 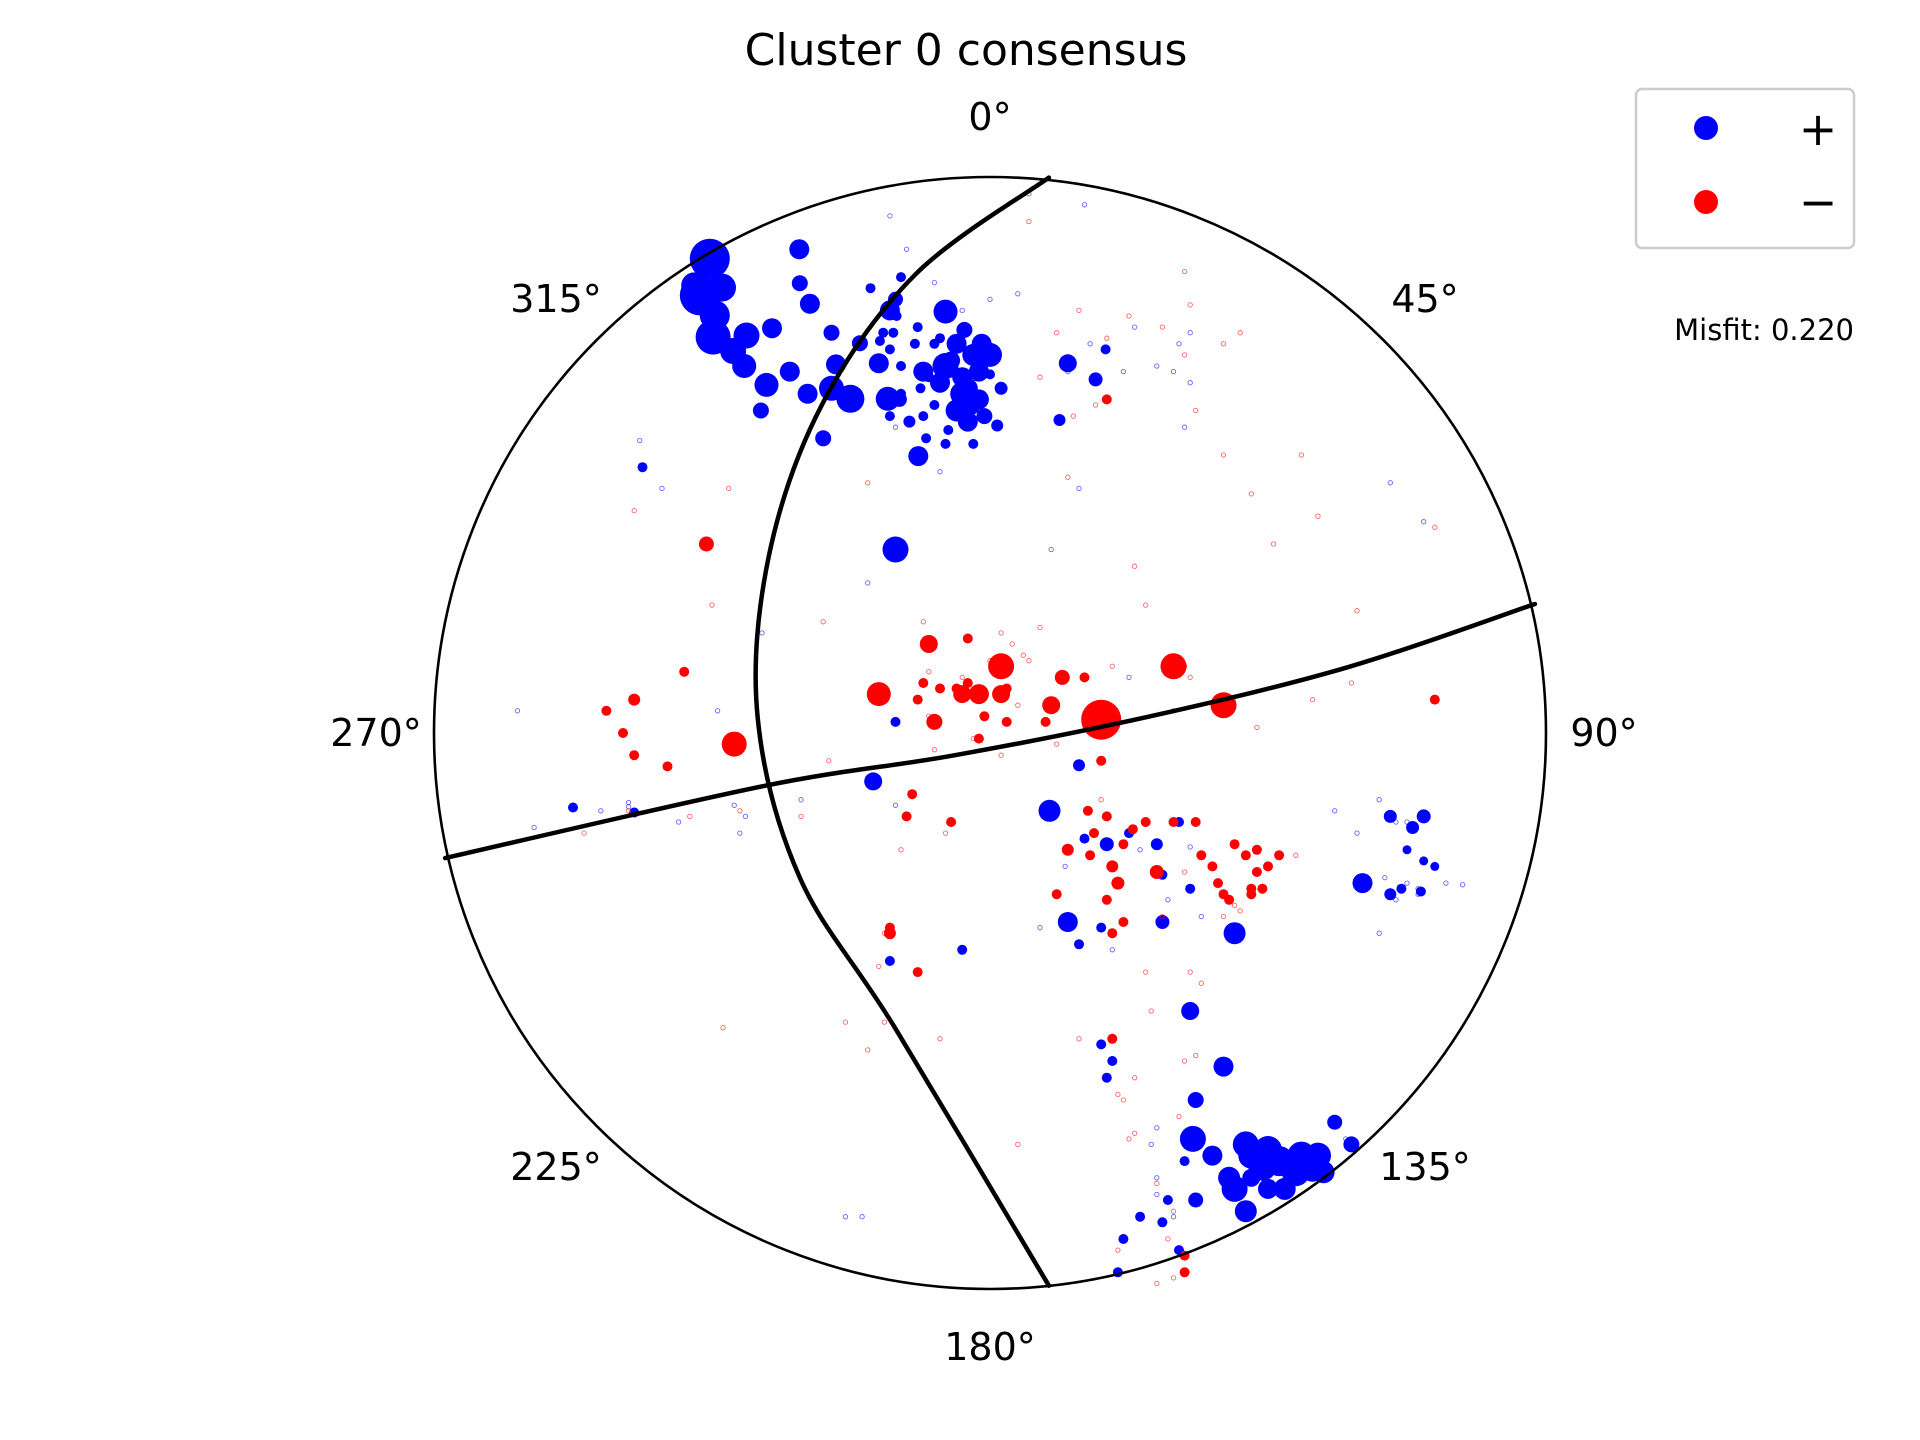 What do you see at coordinates (376, 733) in the screenshot?
I see `tick-label-270: 270°` at bounding box center [376, 733].